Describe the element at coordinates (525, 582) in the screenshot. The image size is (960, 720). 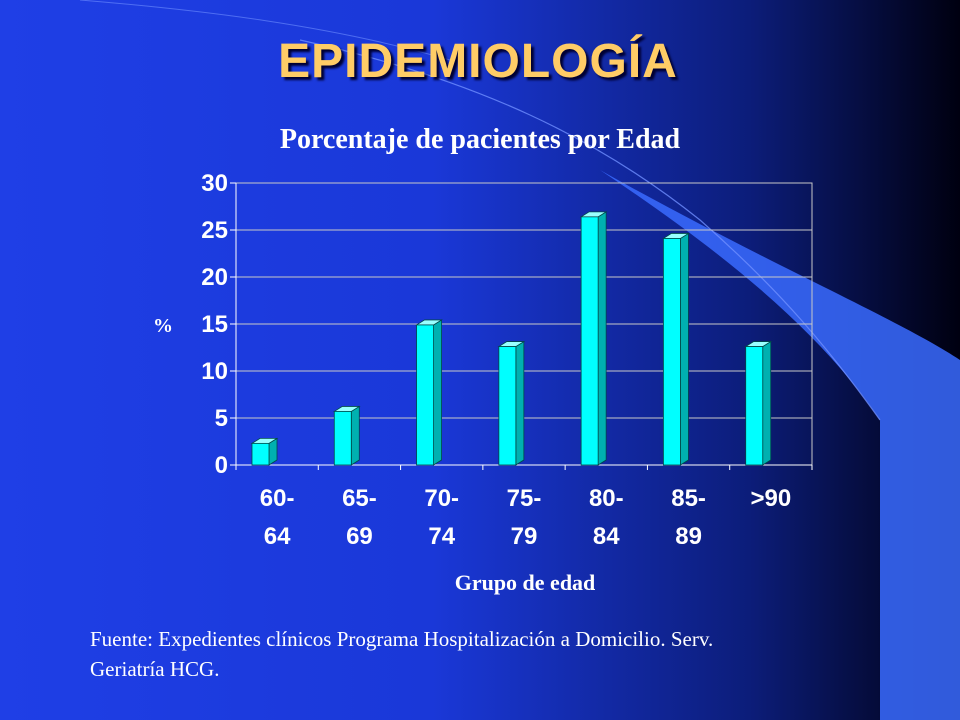
I see `x-axis-label: Grupo de edad` at that location.